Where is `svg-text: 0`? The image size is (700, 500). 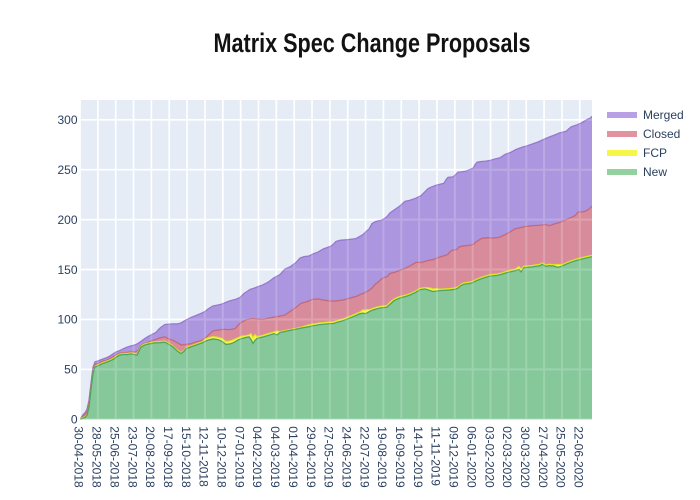 svg-text: 0 is located at coordinates (74, 420).